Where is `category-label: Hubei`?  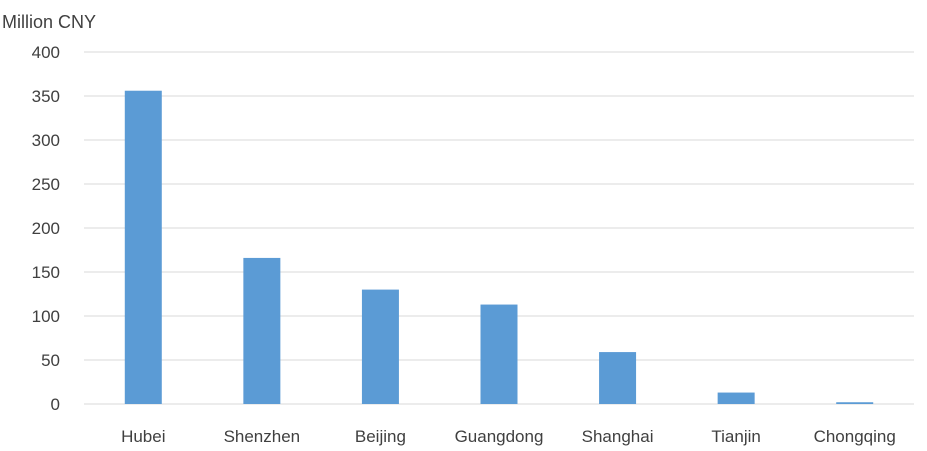 category-label: Hubei is located at coordinates (143, 436).